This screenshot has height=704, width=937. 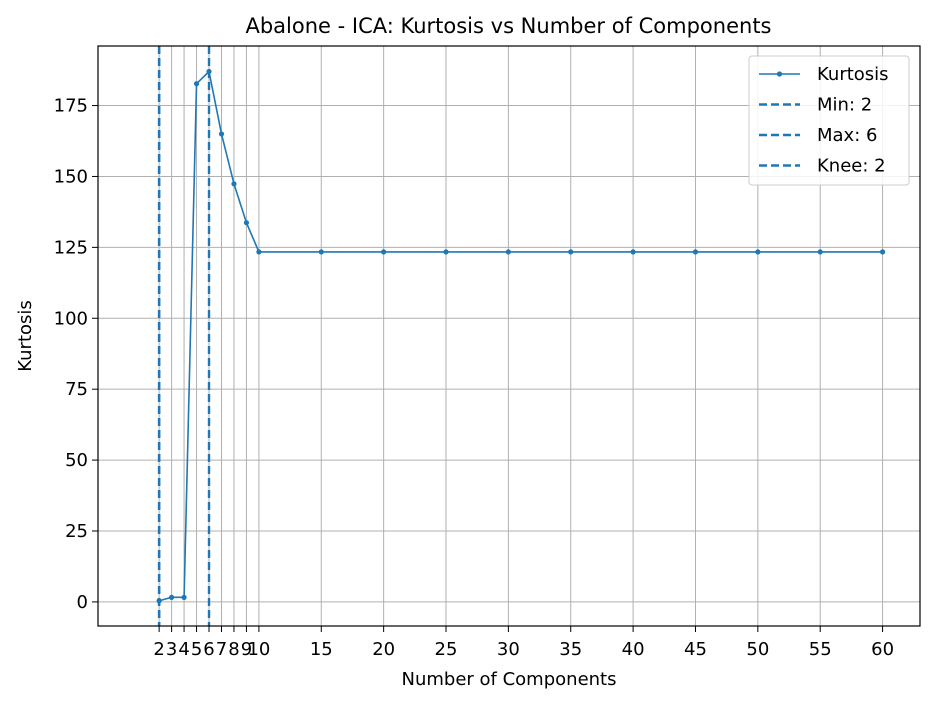 What do you see at coordinates (184, 336) in the screenshot?
I see `reference-lines` at bounding box center [184, 336].